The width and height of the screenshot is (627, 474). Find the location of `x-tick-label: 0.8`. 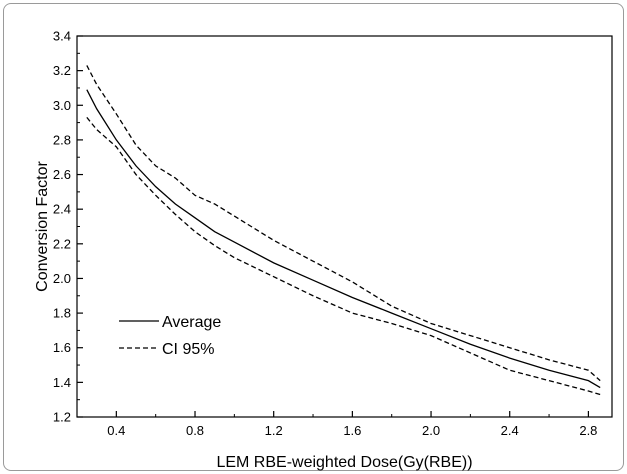

x-tick-label: 0.8 is located at coordinates (195, 430).